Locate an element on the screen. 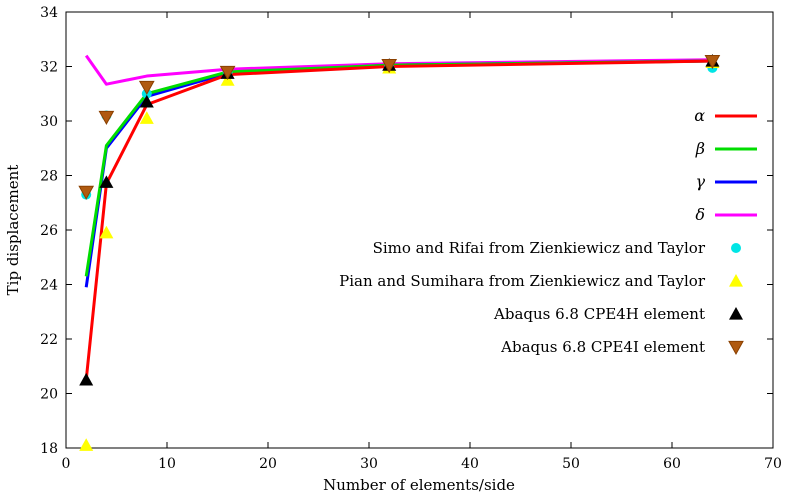 The width and height of the screenshot is (793, 497). y-axis-title: Tip displacement is located at coordinates (13, 230).